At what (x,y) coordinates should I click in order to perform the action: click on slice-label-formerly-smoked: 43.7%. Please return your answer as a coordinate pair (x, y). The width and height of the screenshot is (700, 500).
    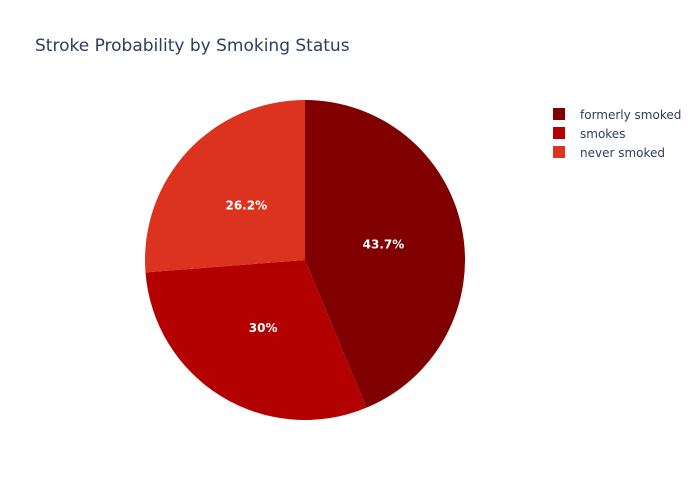
    Looking at the image, I should click on (384, 244).